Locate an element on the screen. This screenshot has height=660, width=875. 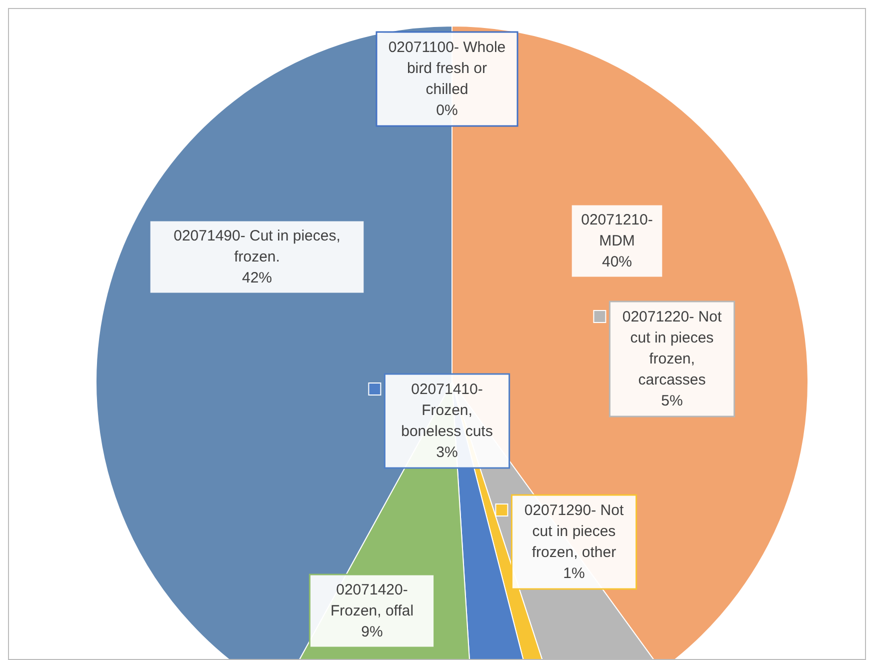
data-label: 9% is located at coordinates (372, 632).